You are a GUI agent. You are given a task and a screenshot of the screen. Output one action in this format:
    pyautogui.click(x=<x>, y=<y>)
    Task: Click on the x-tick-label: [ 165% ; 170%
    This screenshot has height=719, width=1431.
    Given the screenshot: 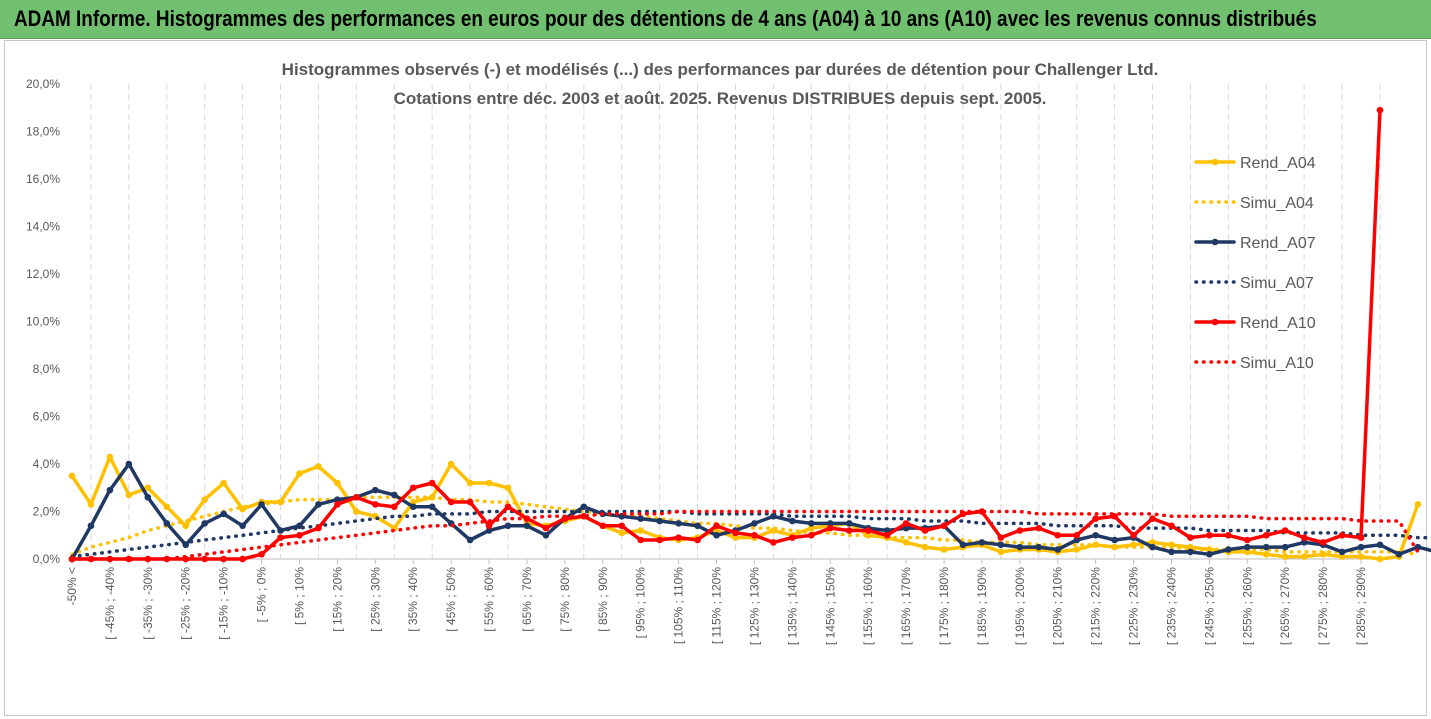 What is the action you would take?
    pyautogui.click(x=906, y=606)
    